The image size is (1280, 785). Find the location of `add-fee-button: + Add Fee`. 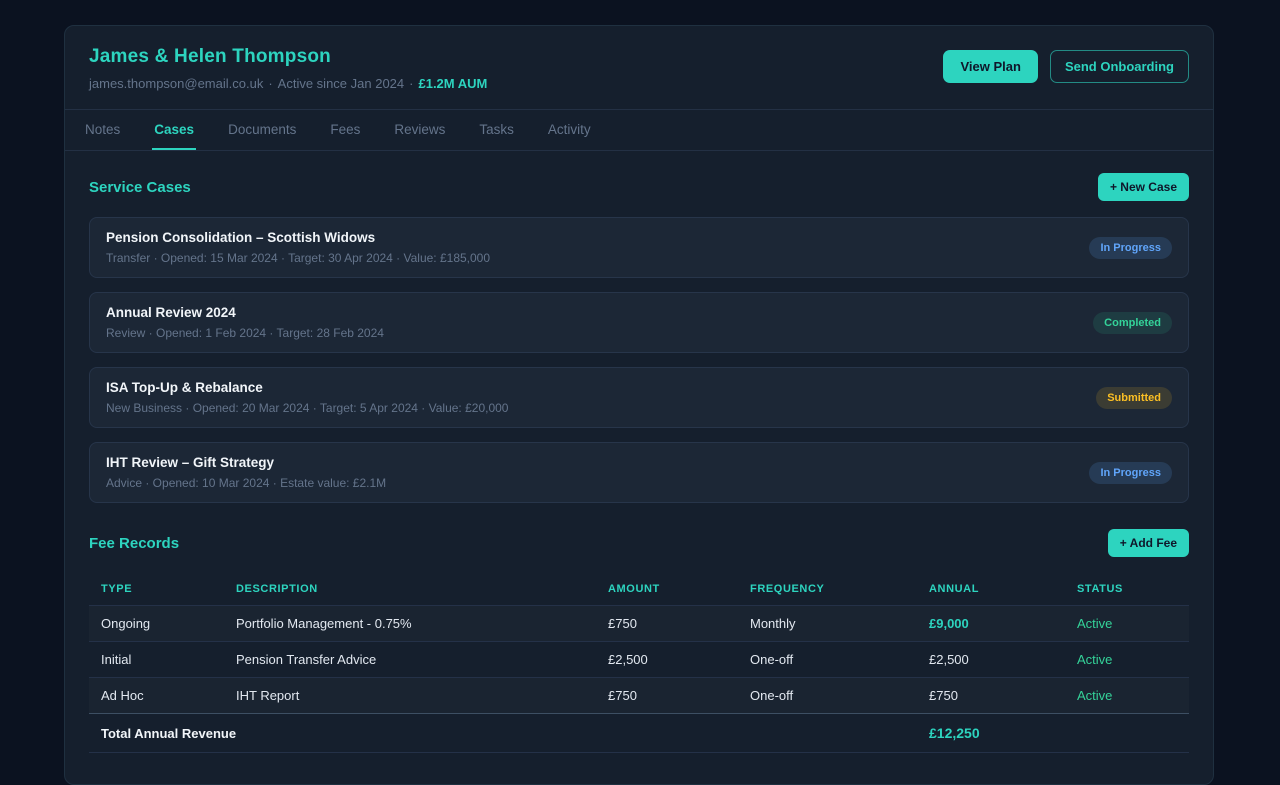

add-fee-button: + Add Fee is located at coordinates (1148, 543).